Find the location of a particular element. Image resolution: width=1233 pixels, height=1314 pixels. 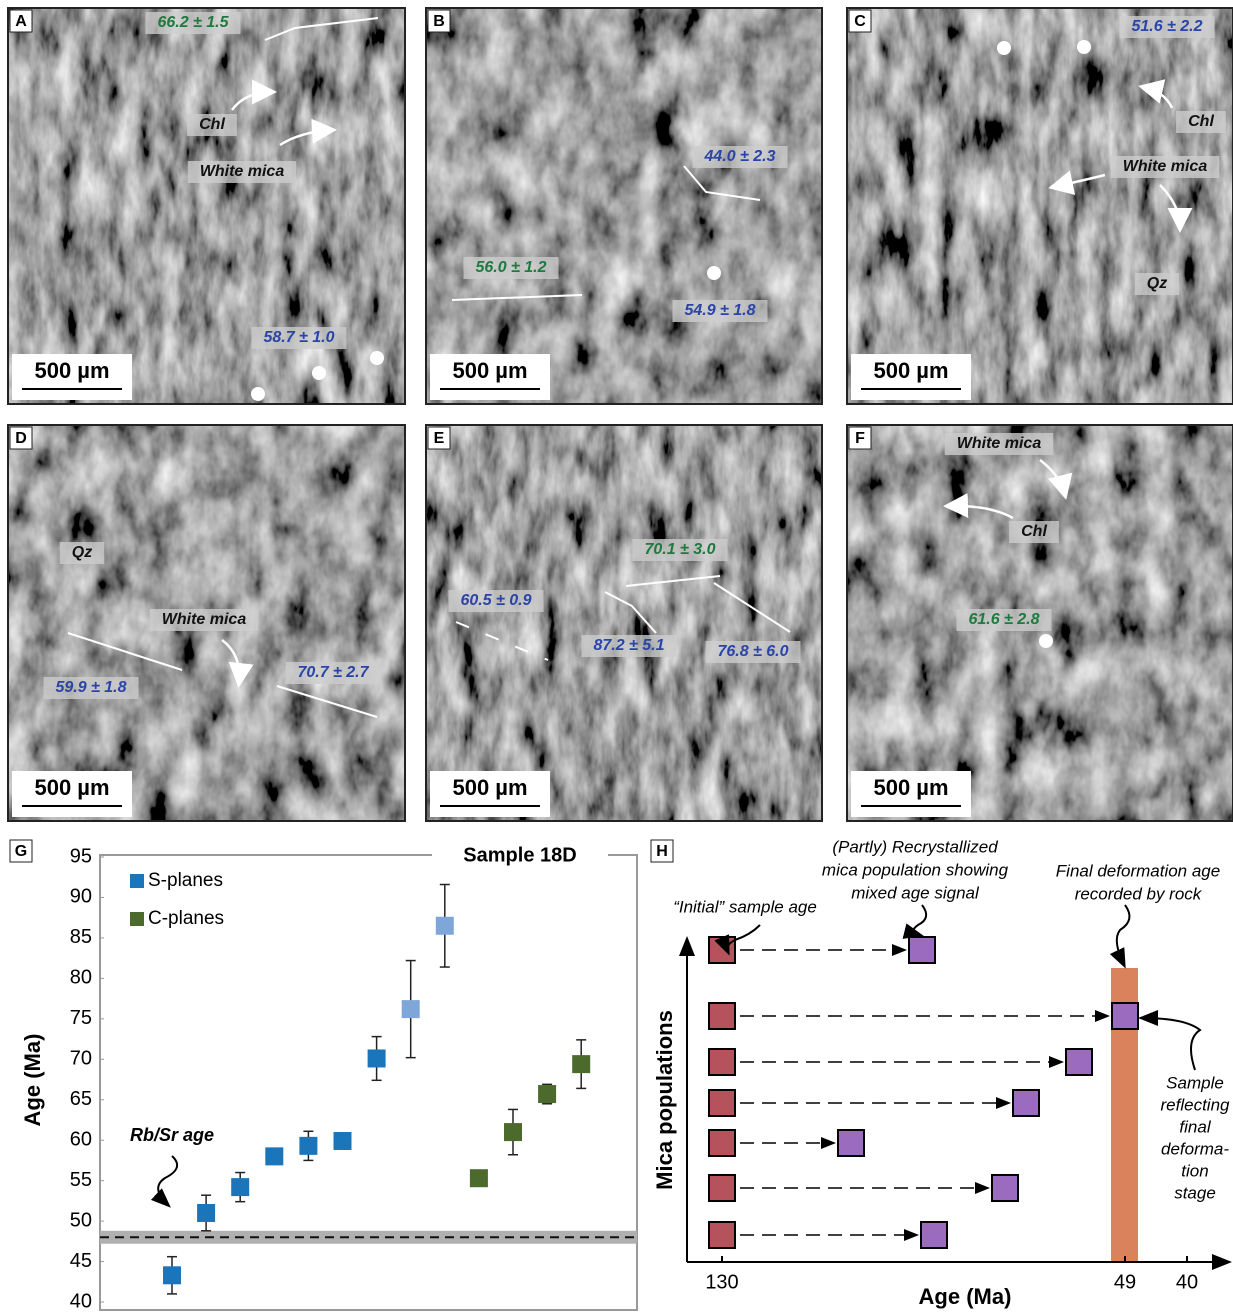

annotation: tion is located at coordinates (1194, 1170).